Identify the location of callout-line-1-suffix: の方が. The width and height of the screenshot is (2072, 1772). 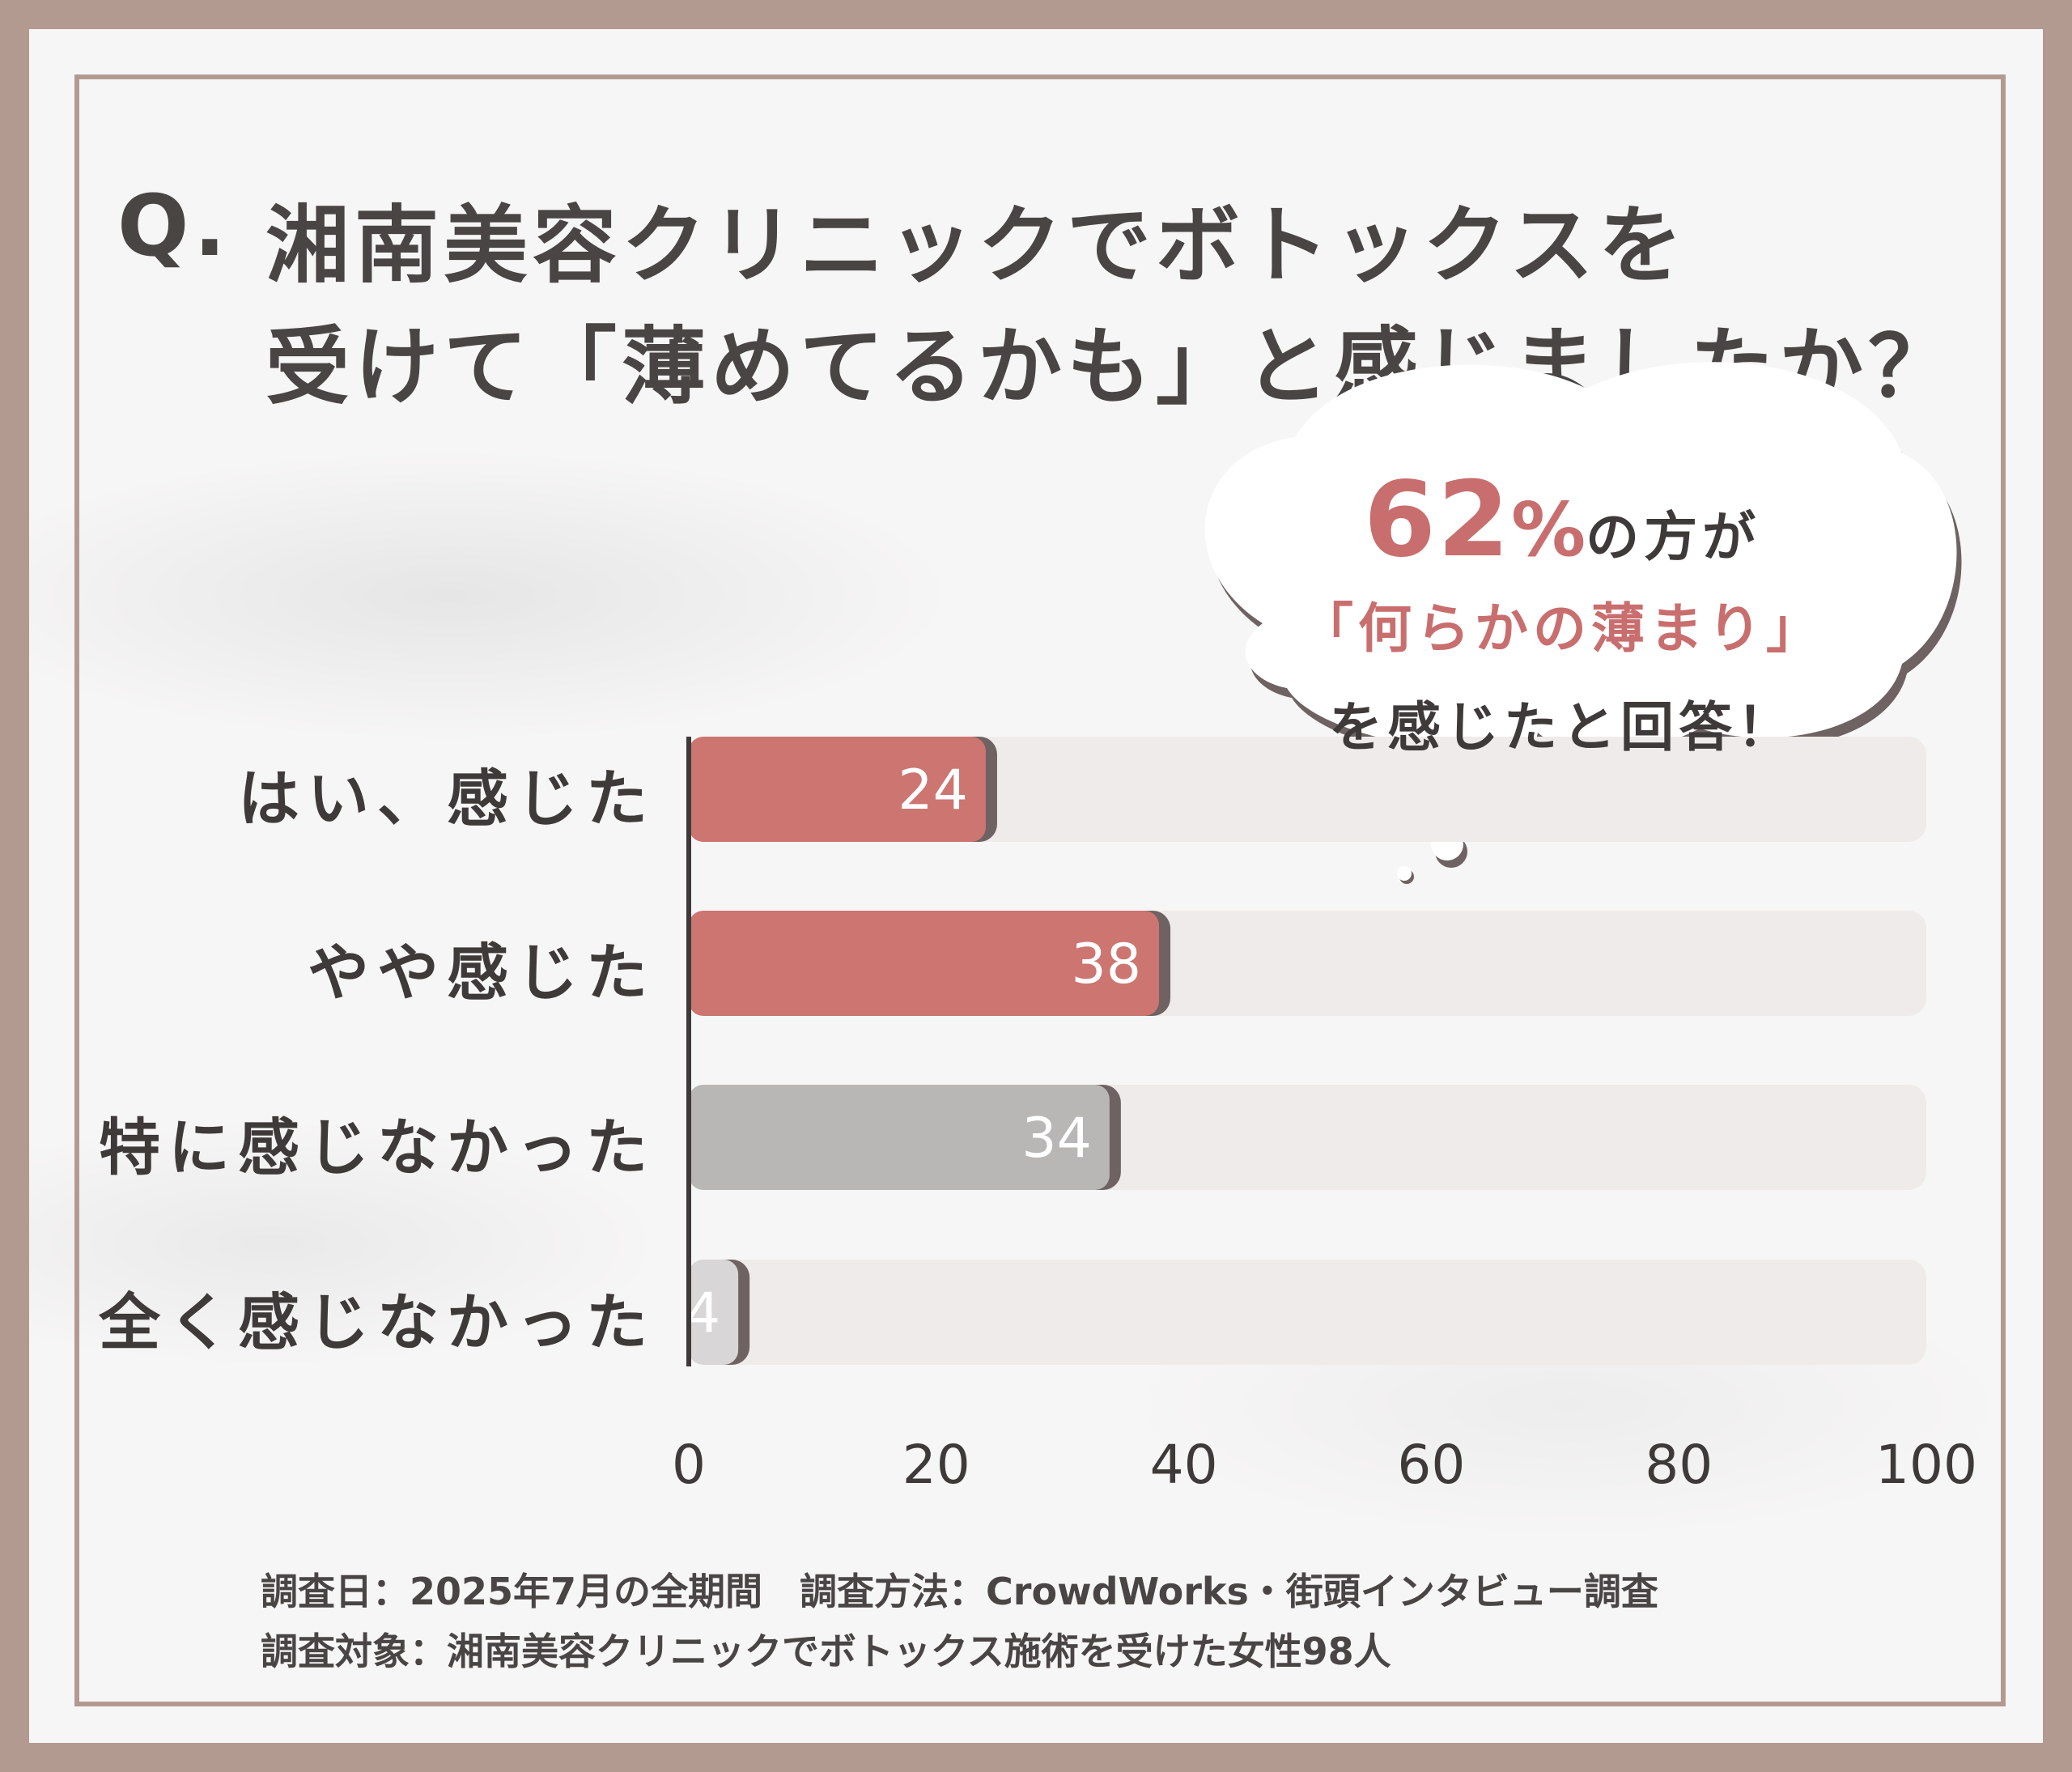
(1673, 537).